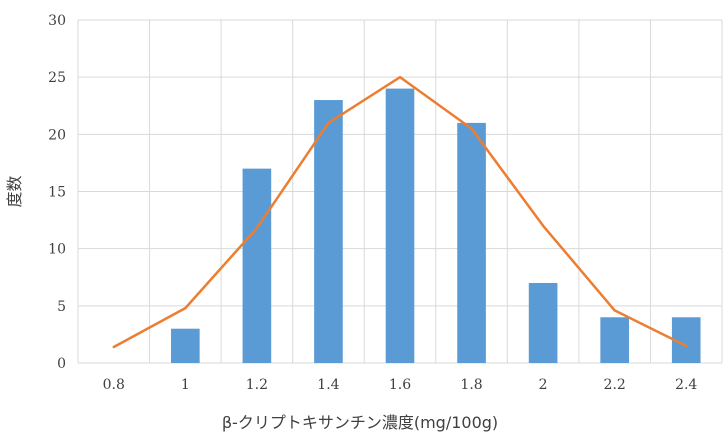 This screenshot has width=727, height=437. What do you see at coordinates (185, 385) in the screenshot?
I see `x-tick-label: 1` at bounding box center [185, 385].